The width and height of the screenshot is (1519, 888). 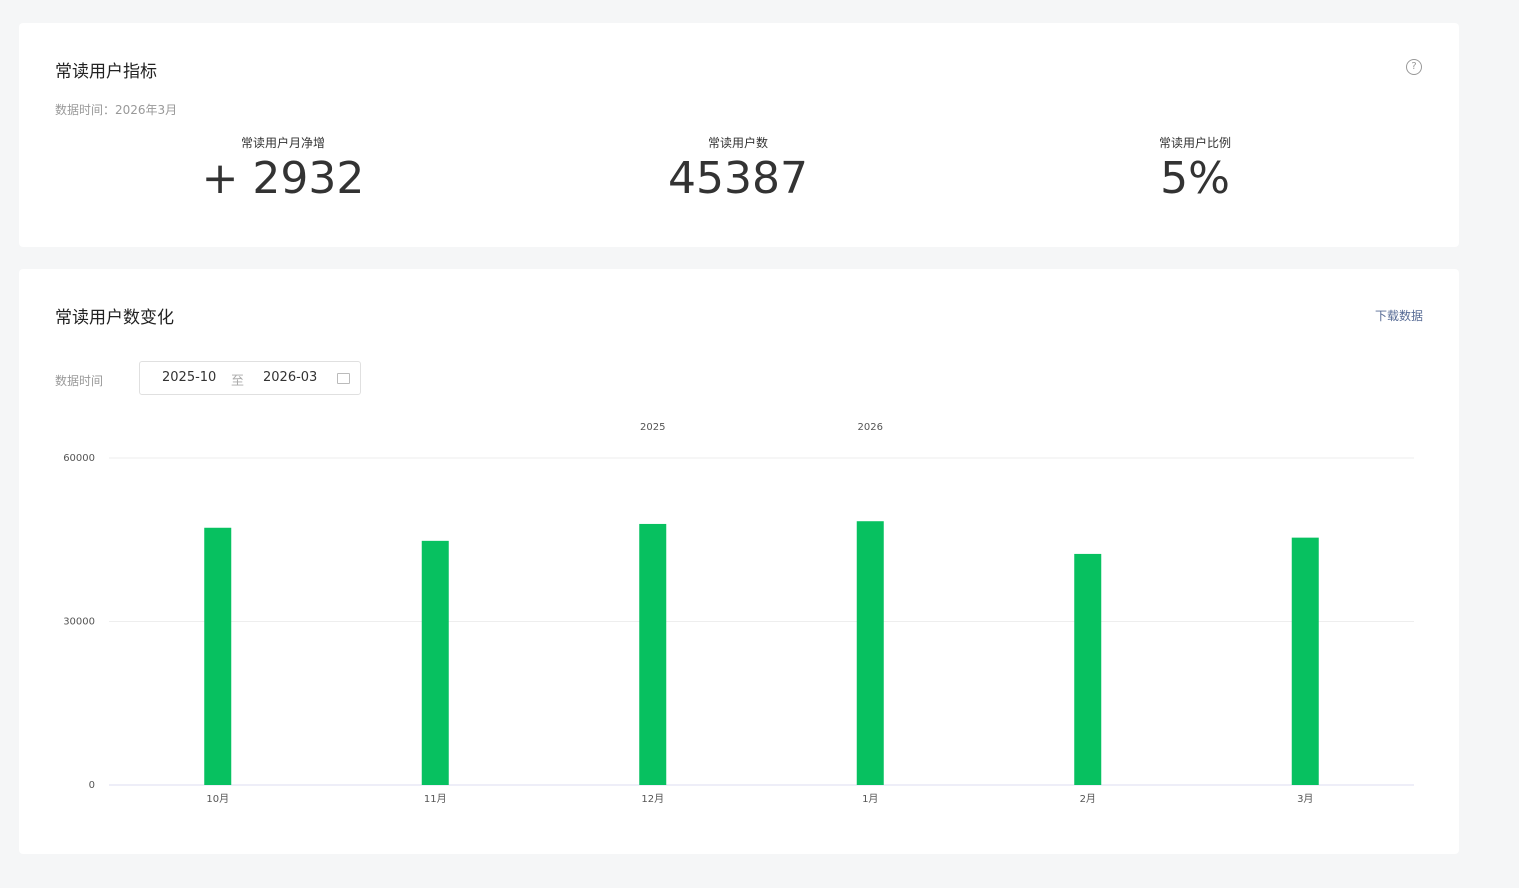 What do you see at coordinates (238, 381) in the screenshot?
I see `separator: 至` at bounding box center [238, 381].